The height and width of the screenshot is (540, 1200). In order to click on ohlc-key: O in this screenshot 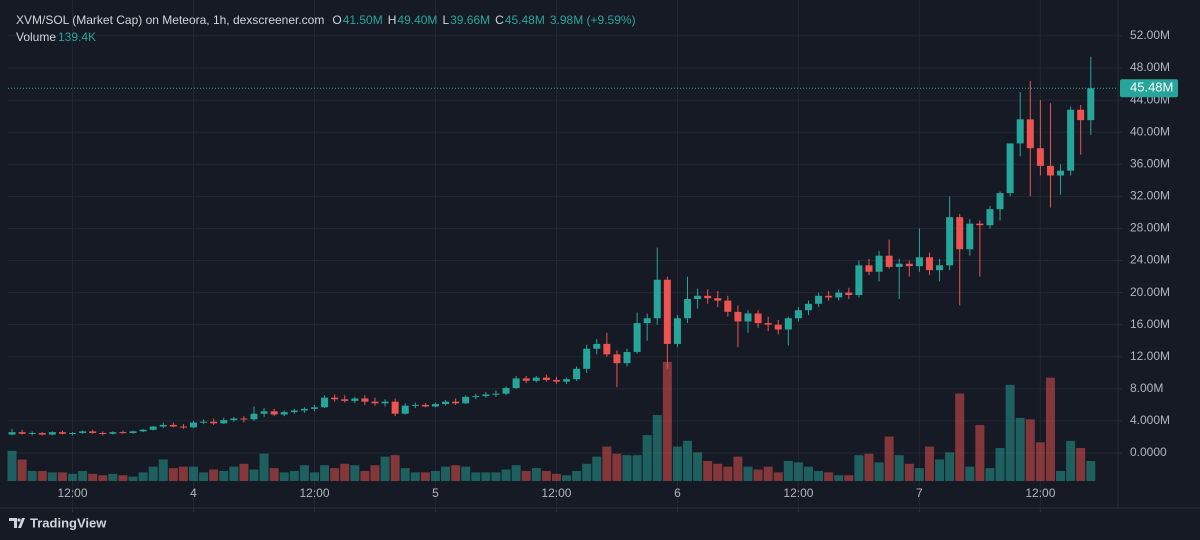, I will do `click(336, 20)`.